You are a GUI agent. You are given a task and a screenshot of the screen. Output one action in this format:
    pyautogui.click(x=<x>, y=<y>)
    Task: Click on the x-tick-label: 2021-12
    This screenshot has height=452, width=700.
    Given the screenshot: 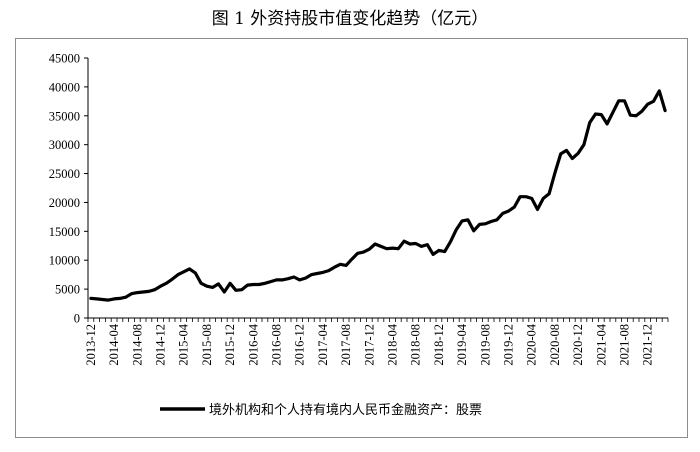 What is the action you would take?
    pyautogui.click(x=648, y=345)
    